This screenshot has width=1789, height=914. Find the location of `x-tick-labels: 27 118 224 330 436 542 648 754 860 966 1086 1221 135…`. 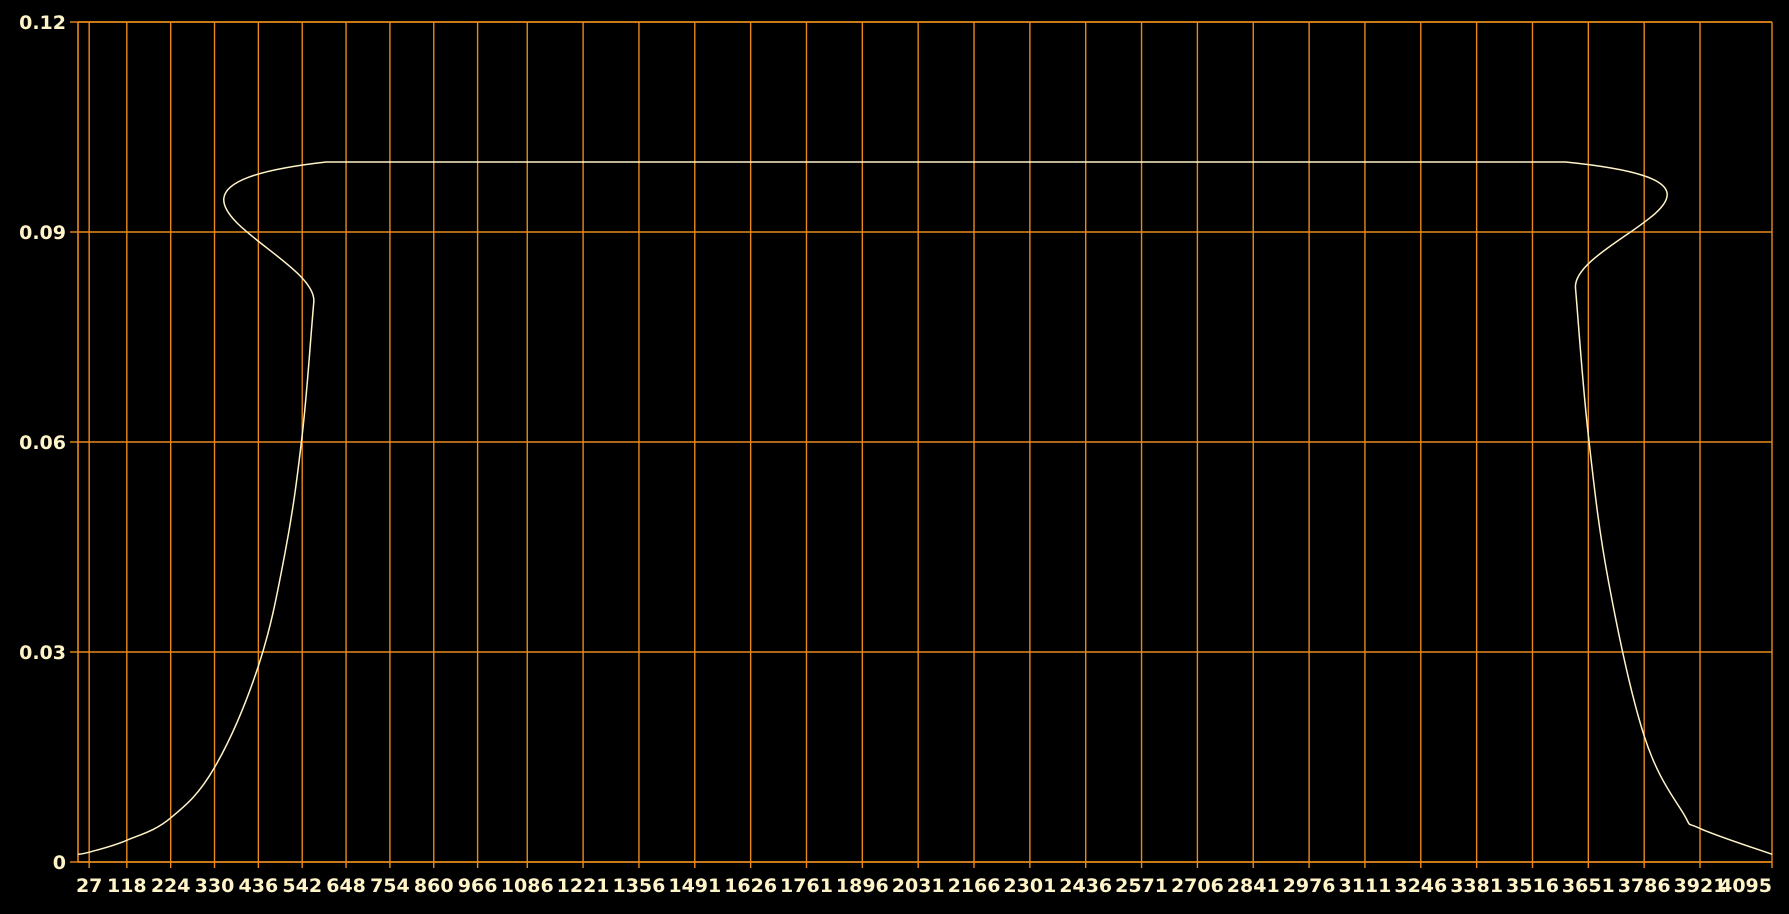

x-tick-labels: 27 118 224 330 436 542 648 754 860 966 1086 1221 135… is located at coordinates (924, 886).